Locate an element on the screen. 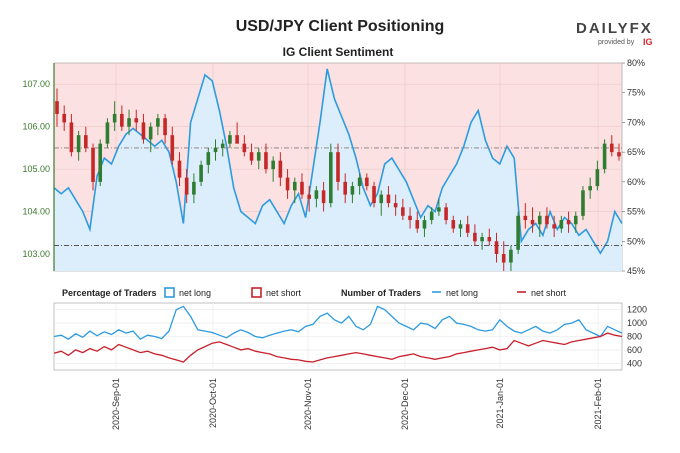  date-tick-label: 2021-Feb-01 is located at coordinates (598, 404).